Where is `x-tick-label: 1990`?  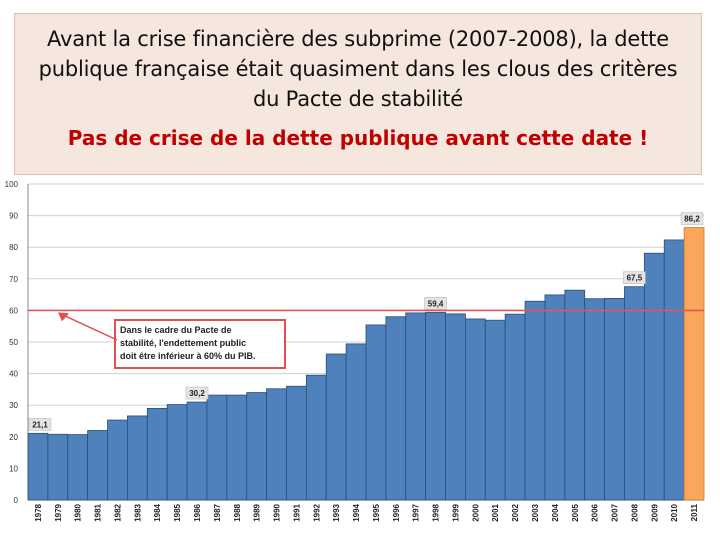
x-tick-label: 1990 is located at coordinates (277, 512).